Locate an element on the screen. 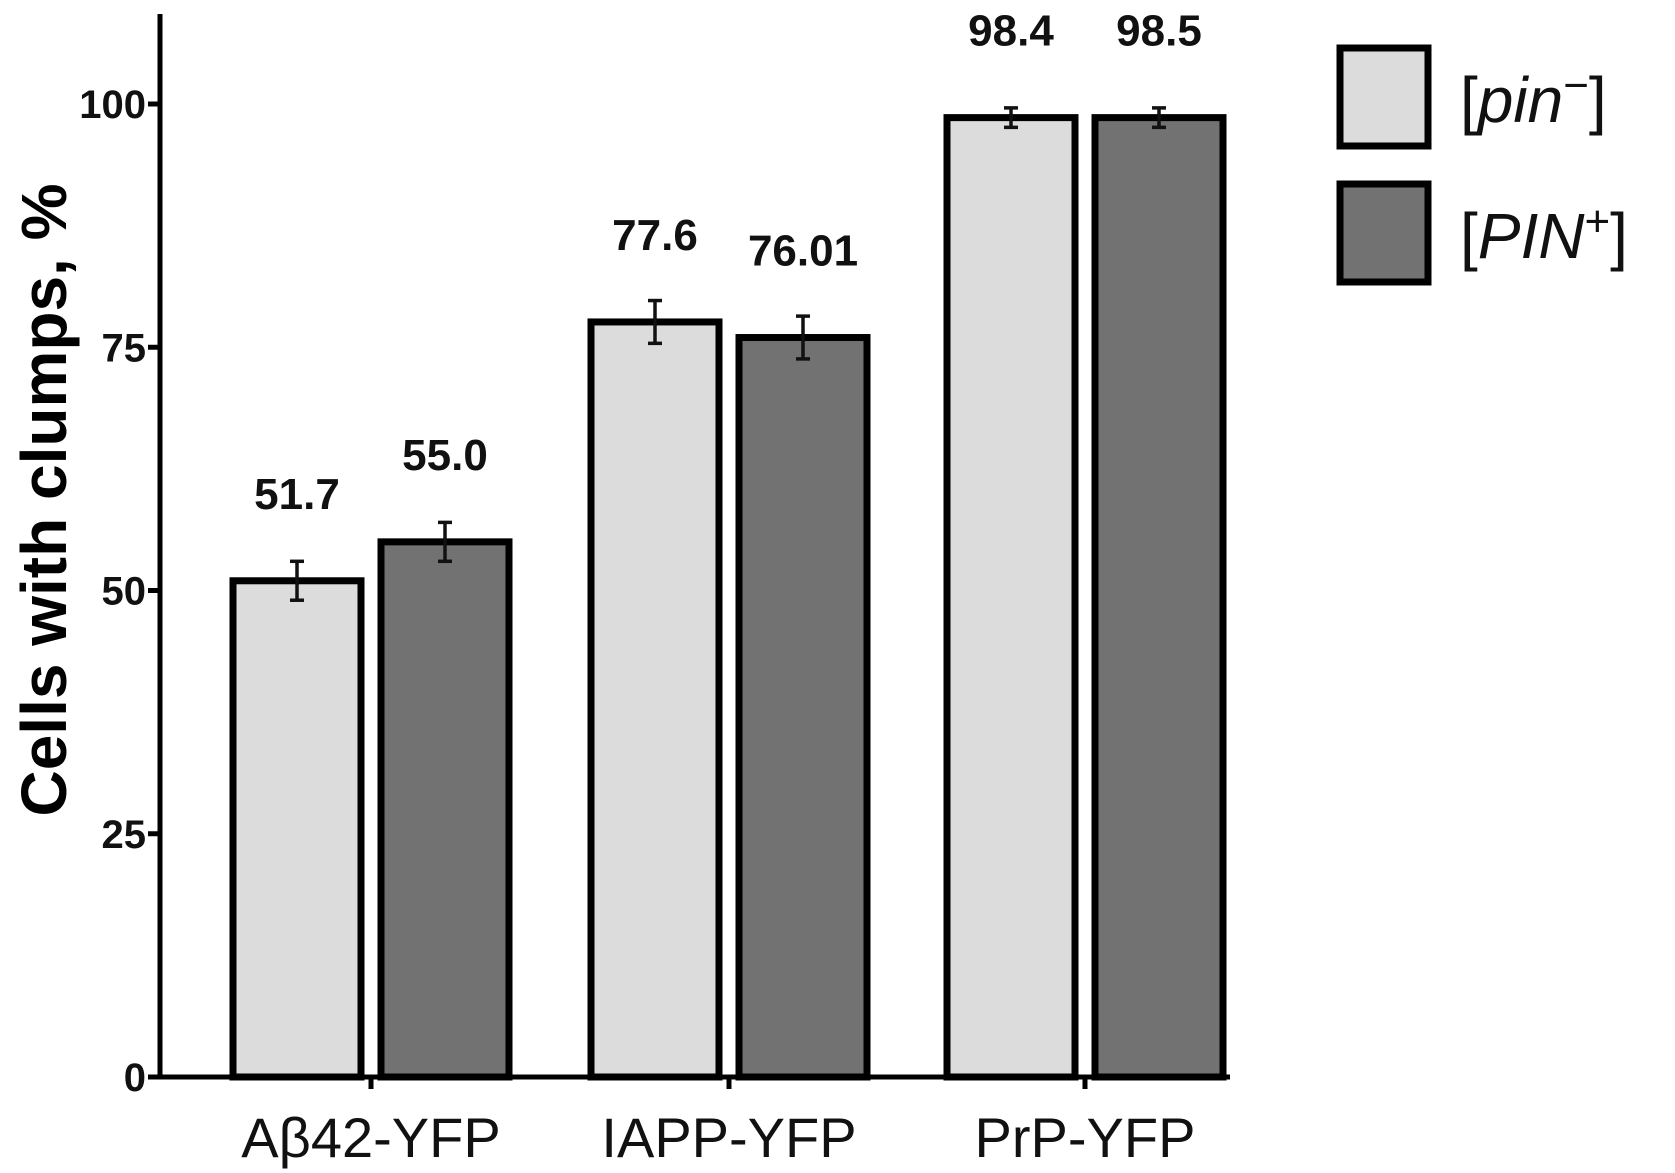 The height and width of the screenshot is (1173, 1675). x-axis: Aβ42-YFP IAPP-YFP PrP-YFP is located at coordinates (694, 1121).